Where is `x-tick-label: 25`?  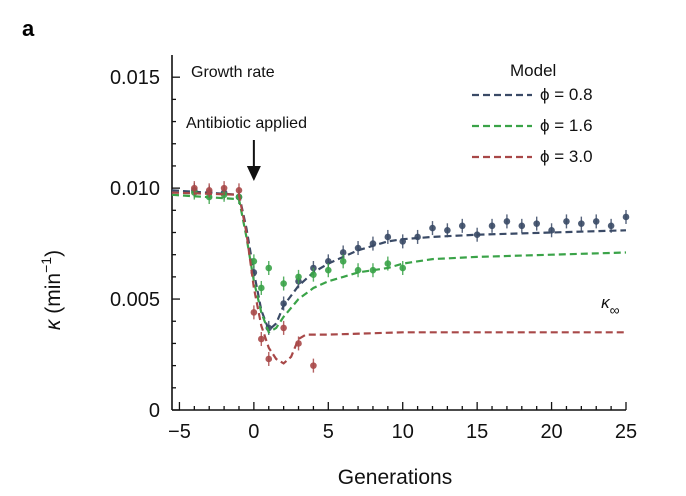
x-tick-label: 25 is located at coordinates (626, 432).